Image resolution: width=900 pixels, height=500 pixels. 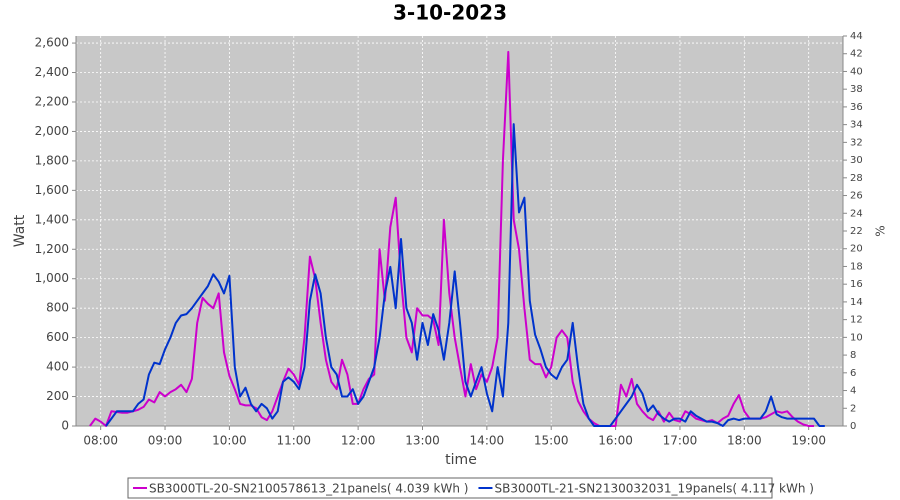 I want to click on x-tick-label: 14:00, so click(x=487, y=441).